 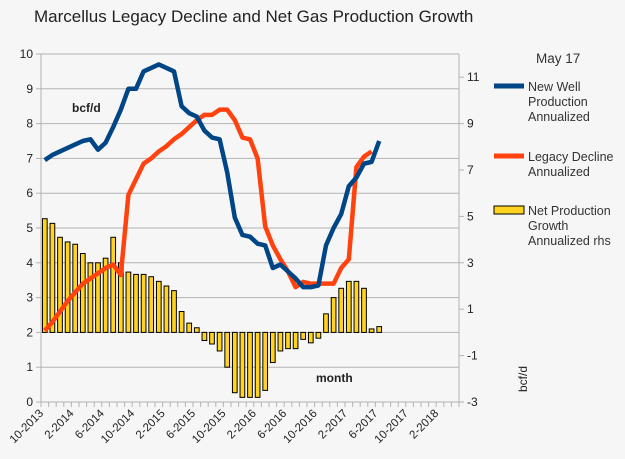 I want to click on y-left-tick-label: 1, so click(x=29, y=367).